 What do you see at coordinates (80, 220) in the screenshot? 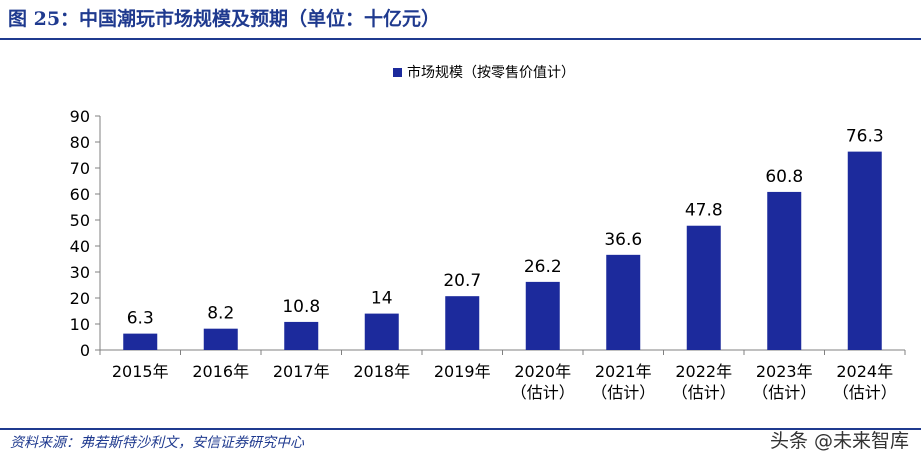
I see `y-tick-label: 50` at bounding box center [80, 220].